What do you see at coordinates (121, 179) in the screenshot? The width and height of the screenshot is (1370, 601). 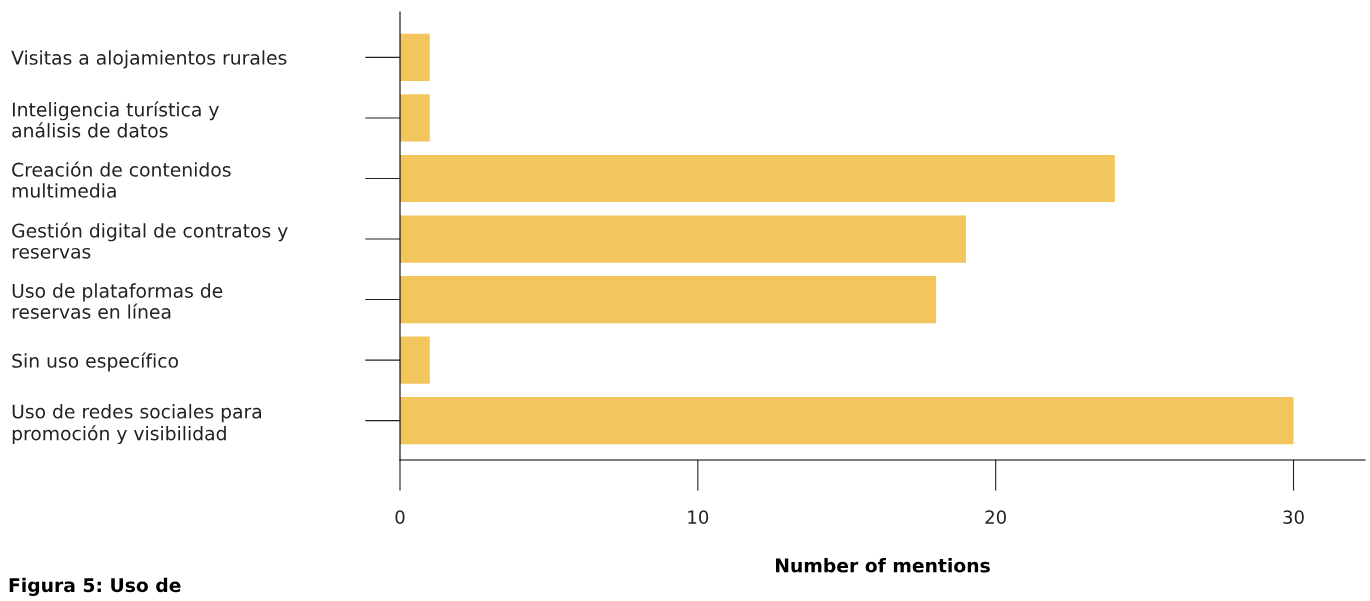 I see `y-tick-label: Creación de contenidos multimedia` at bounding box center [121, 179].